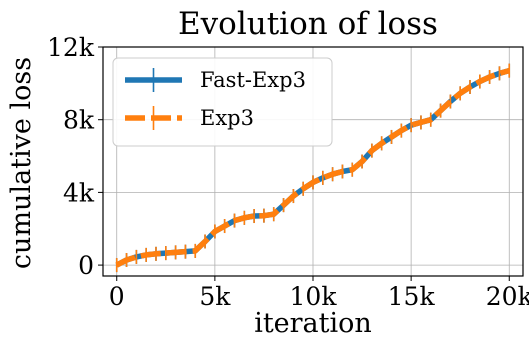 The image size is (529, 338). I want to click on legend-keys, so click(153, 99).